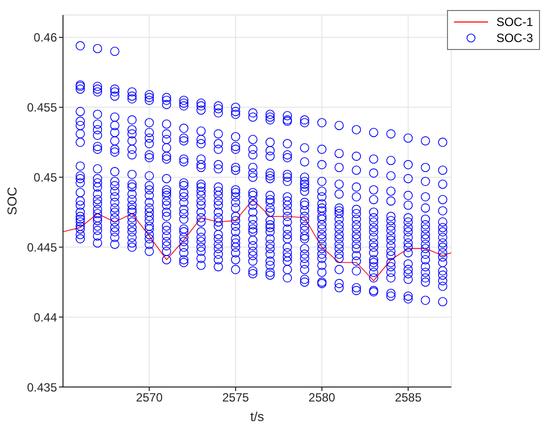 The image size is (544, 425). I want to click on legend-label: SOC-1, so click(514, 22).